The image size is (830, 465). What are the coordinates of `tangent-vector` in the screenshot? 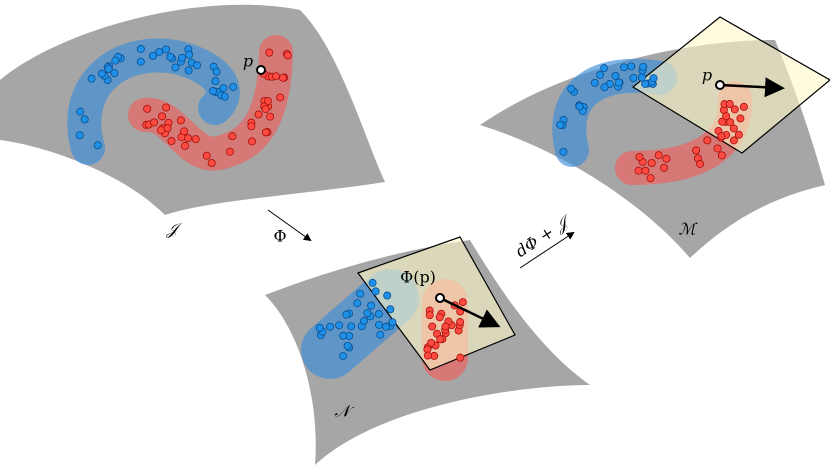 It's located at (470, 312).